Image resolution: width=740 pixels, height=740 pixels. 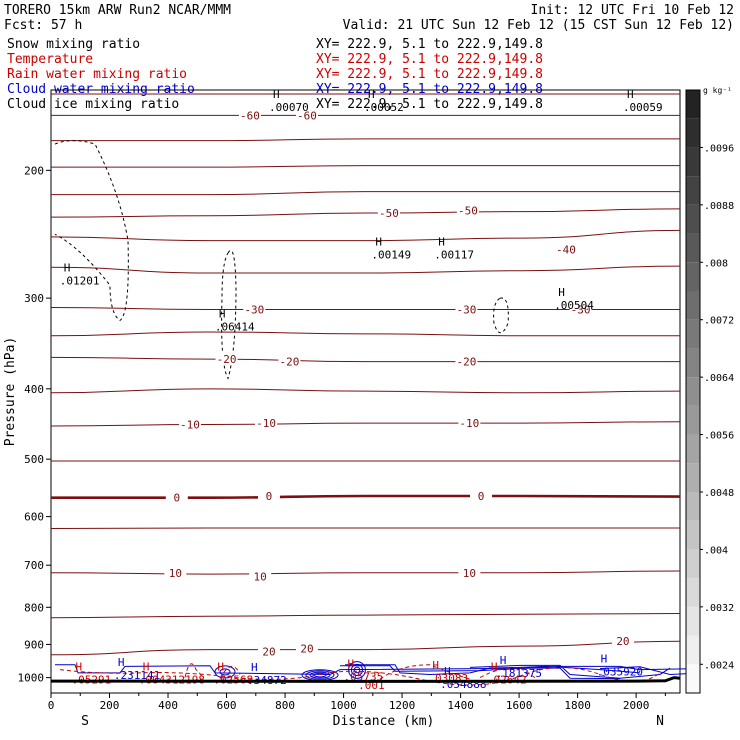 What do you see at coordinates (460, 705) in the screenshot?
I see `x-tick-label: 1400` at bounding box center [460, 705].